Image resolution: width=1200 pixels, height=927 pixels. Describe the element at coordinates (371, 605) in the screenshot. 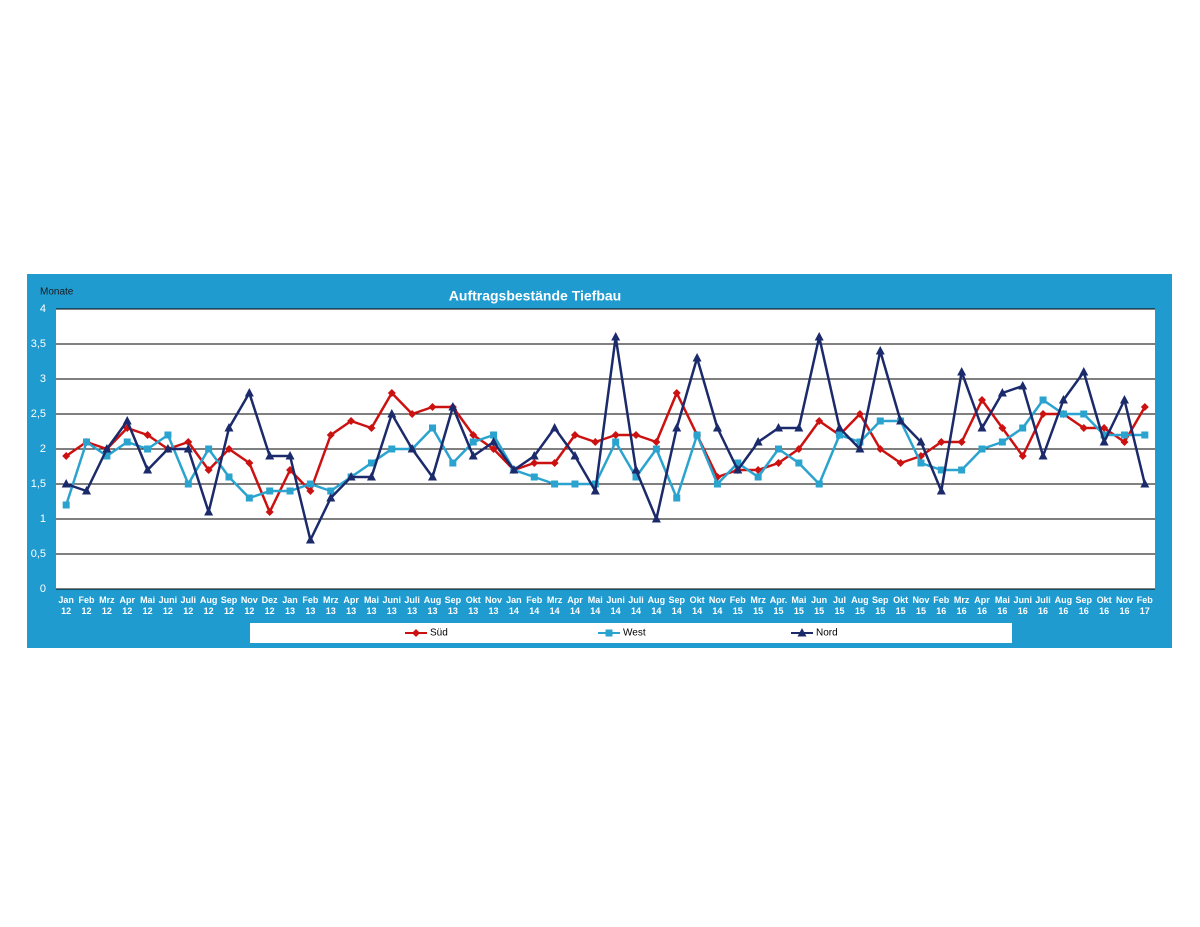

I see `x-tick-label: Mai 13` at that location.